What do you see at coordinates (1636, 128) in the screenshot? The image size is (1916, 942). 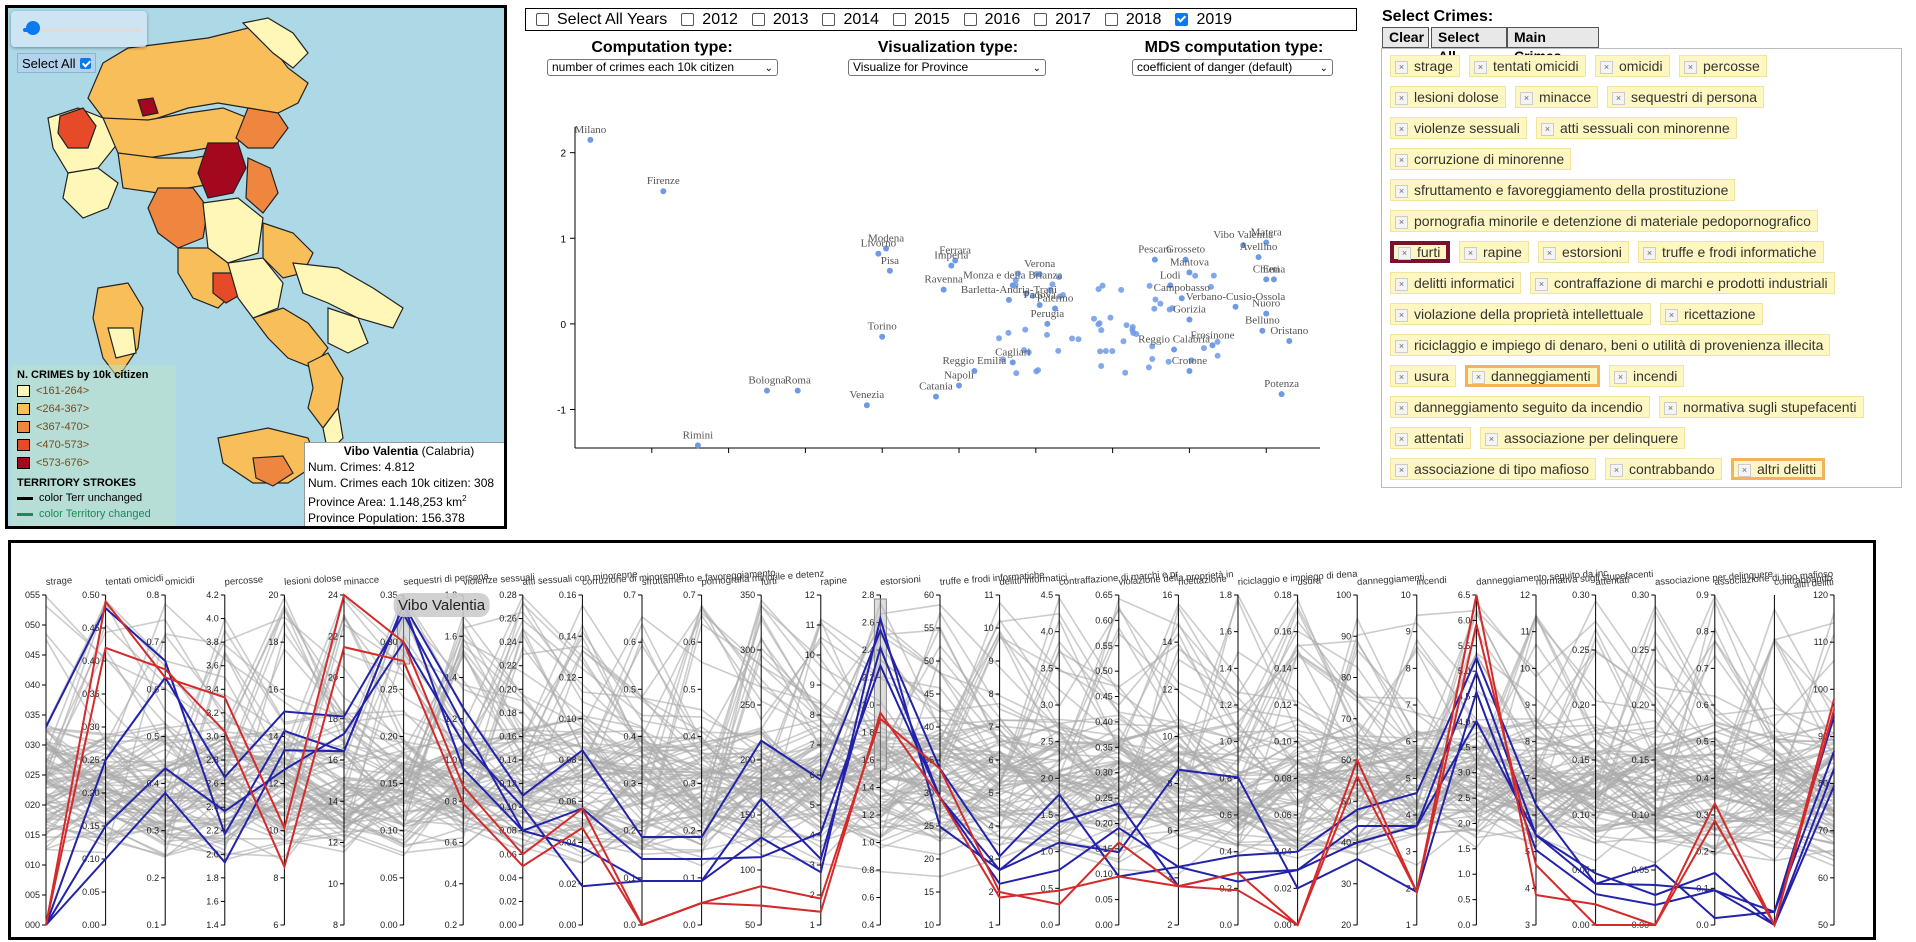 I see `crime-chip: × atti sessuali con minorenne` at bounding box center [1636, 128].